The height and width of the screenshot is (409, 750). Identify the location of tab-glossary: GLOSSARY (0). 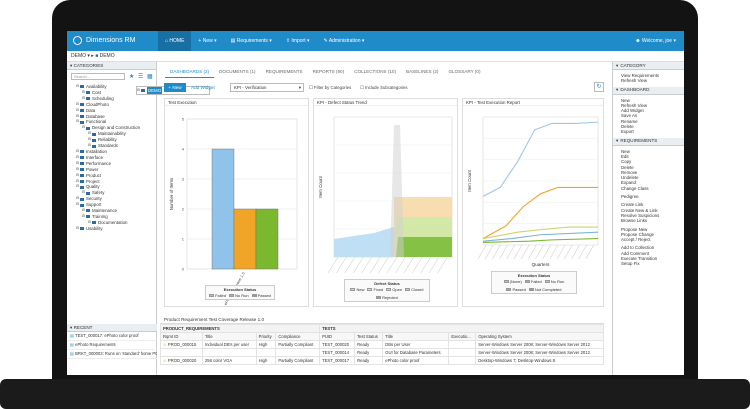
(464, 71).